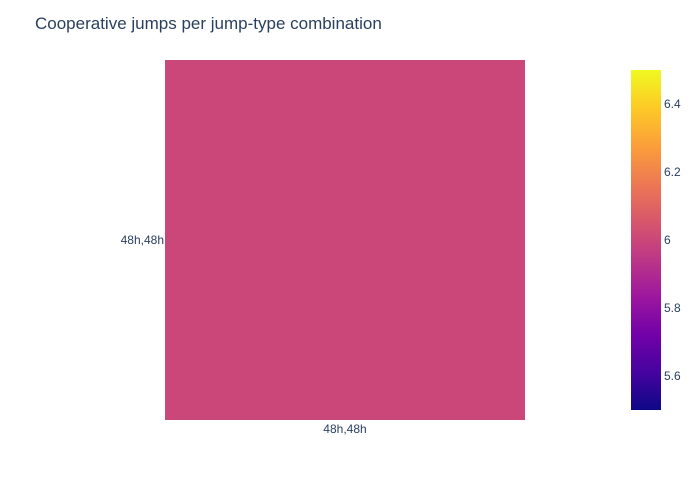 The image size is (700, 500). Describe the element at coordinates (646, 240) in the screenshot. I see `colorbar-gradient` at that location.